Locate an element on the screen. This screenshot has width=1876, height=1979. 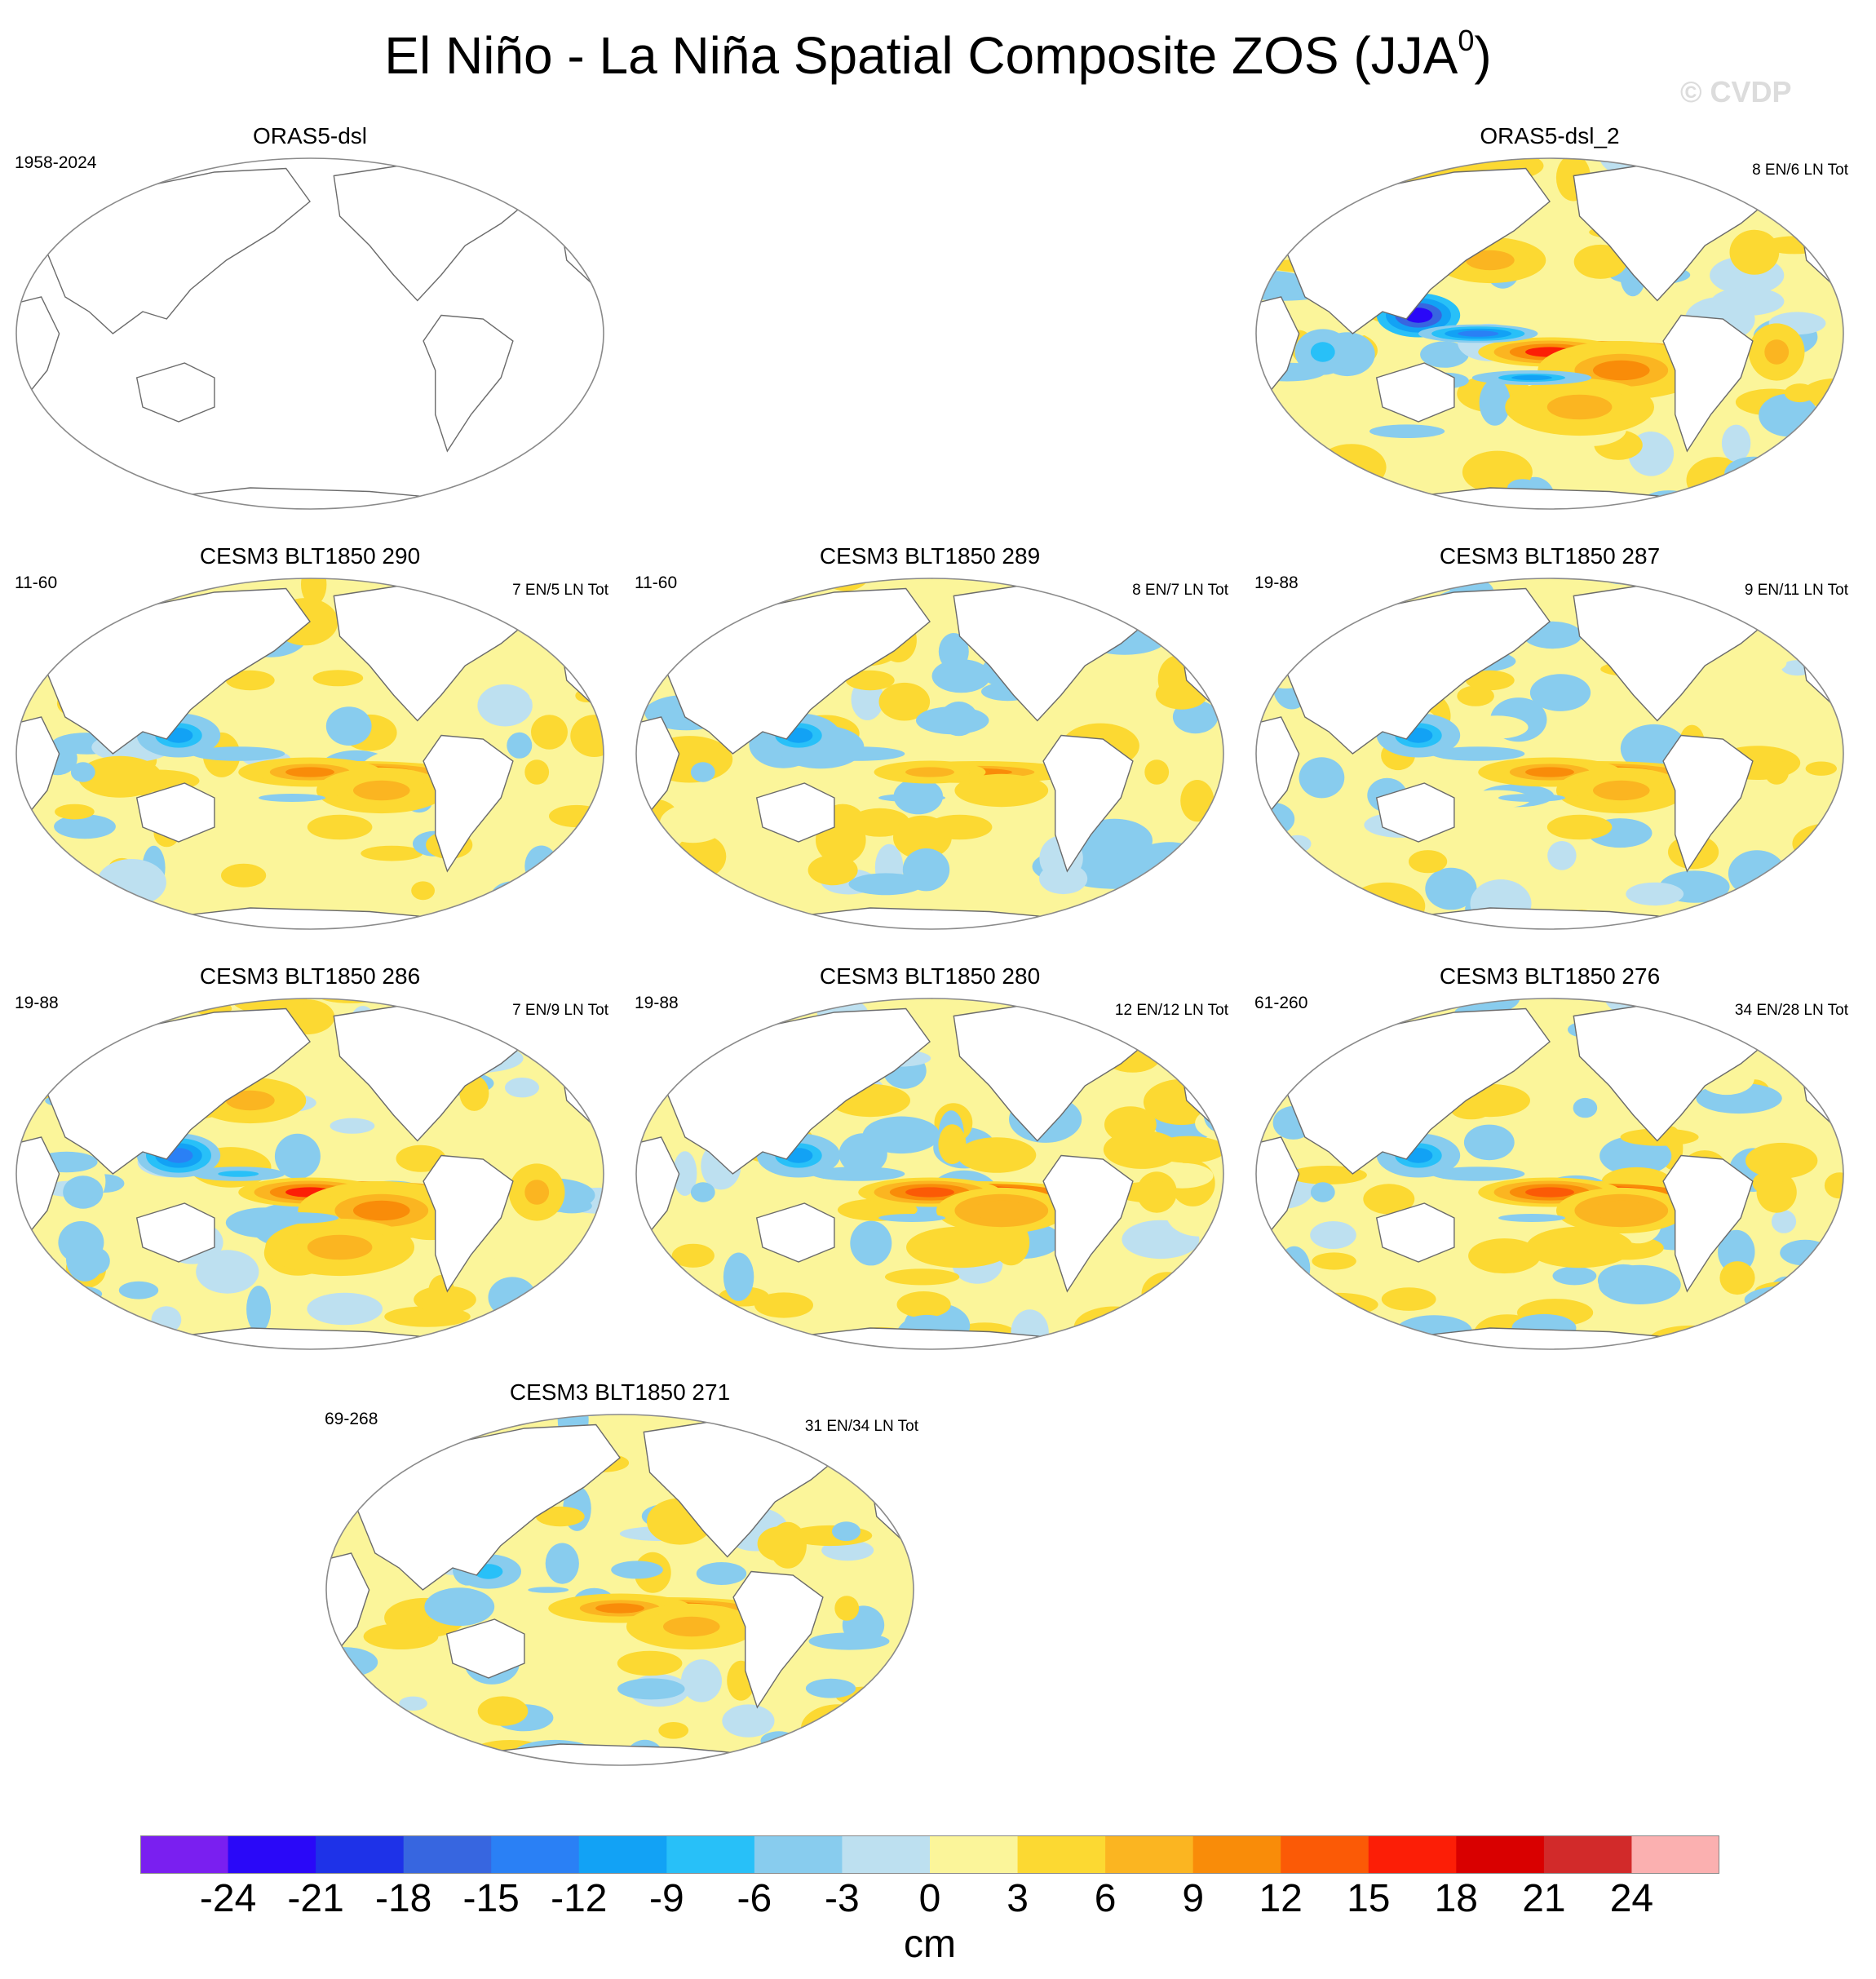
colorbar-tick-label: 3 is located at coordinates (1018, 1899).